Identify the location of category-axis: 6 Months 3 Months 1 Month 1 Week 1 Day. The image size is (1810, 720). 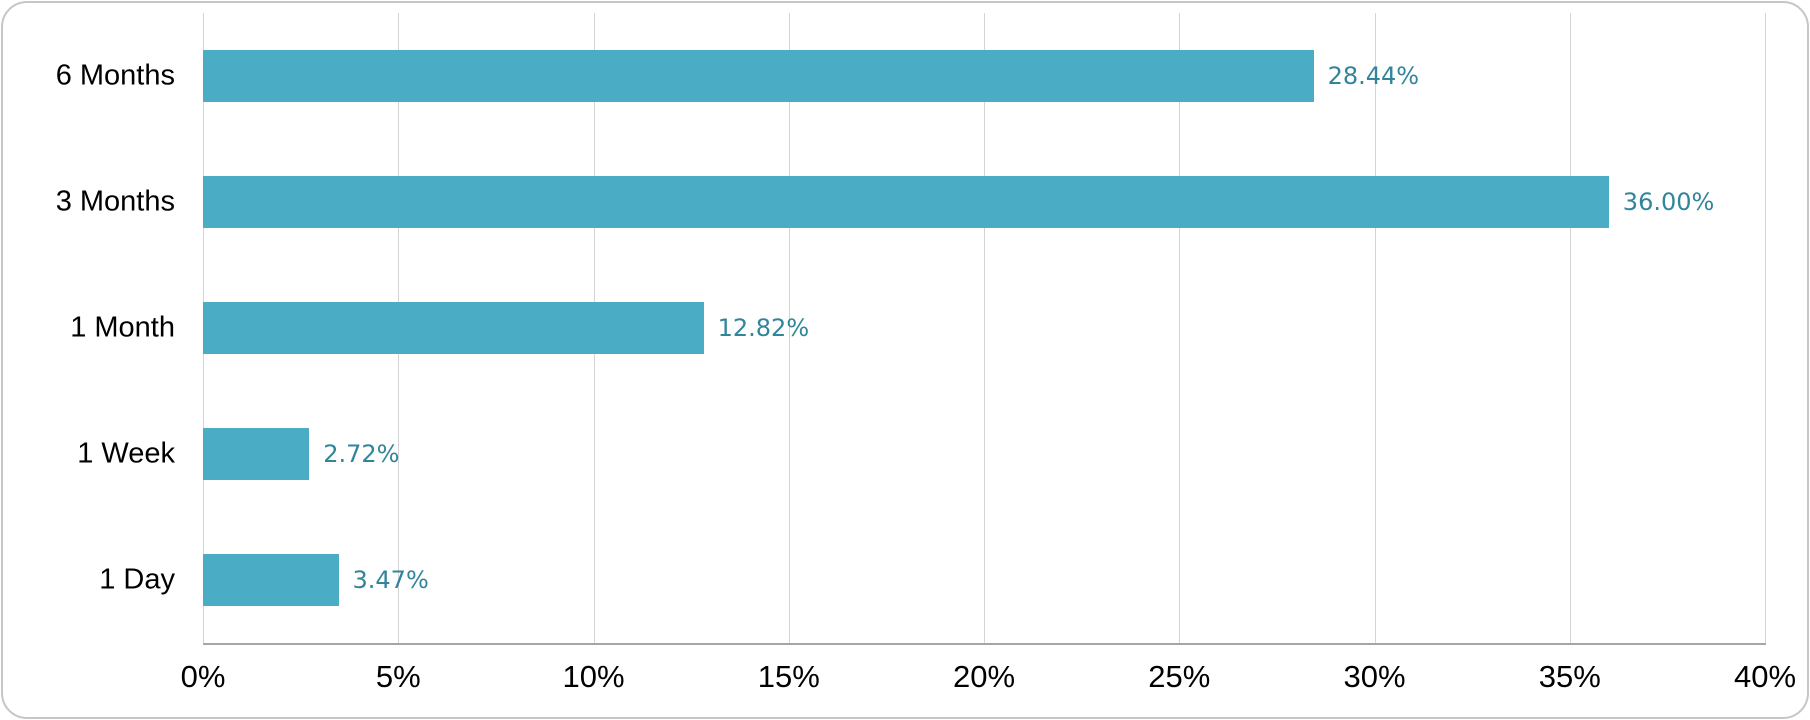
(99, 328).